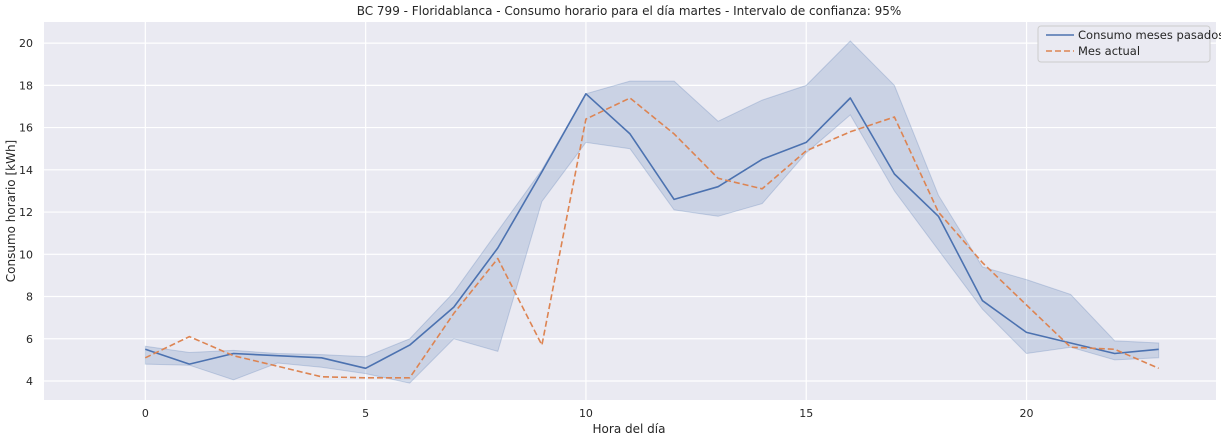  What do you see at coordinates (26, 128) in the screenshot?
I see `y-tick-label: 16` at bounding box center [26, 128].